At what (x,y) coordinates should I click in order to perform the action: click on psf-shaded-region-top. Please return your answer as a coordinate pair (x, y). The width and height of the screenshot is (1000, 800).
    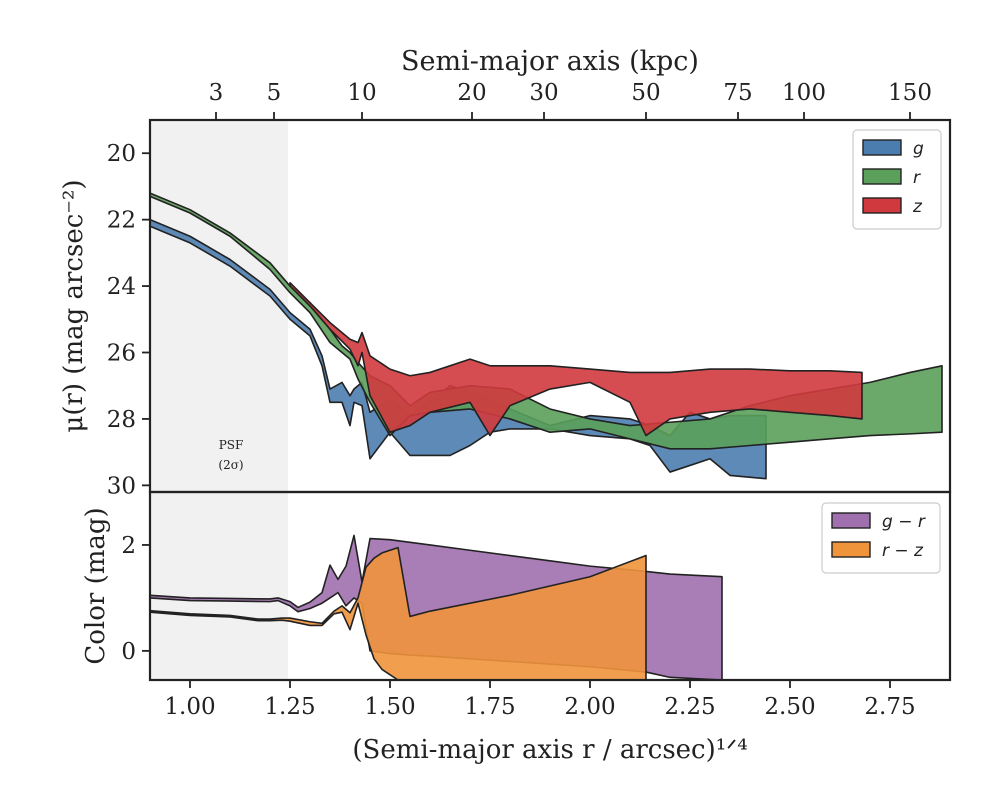
    Looking at the image, I should click on (219, 306).